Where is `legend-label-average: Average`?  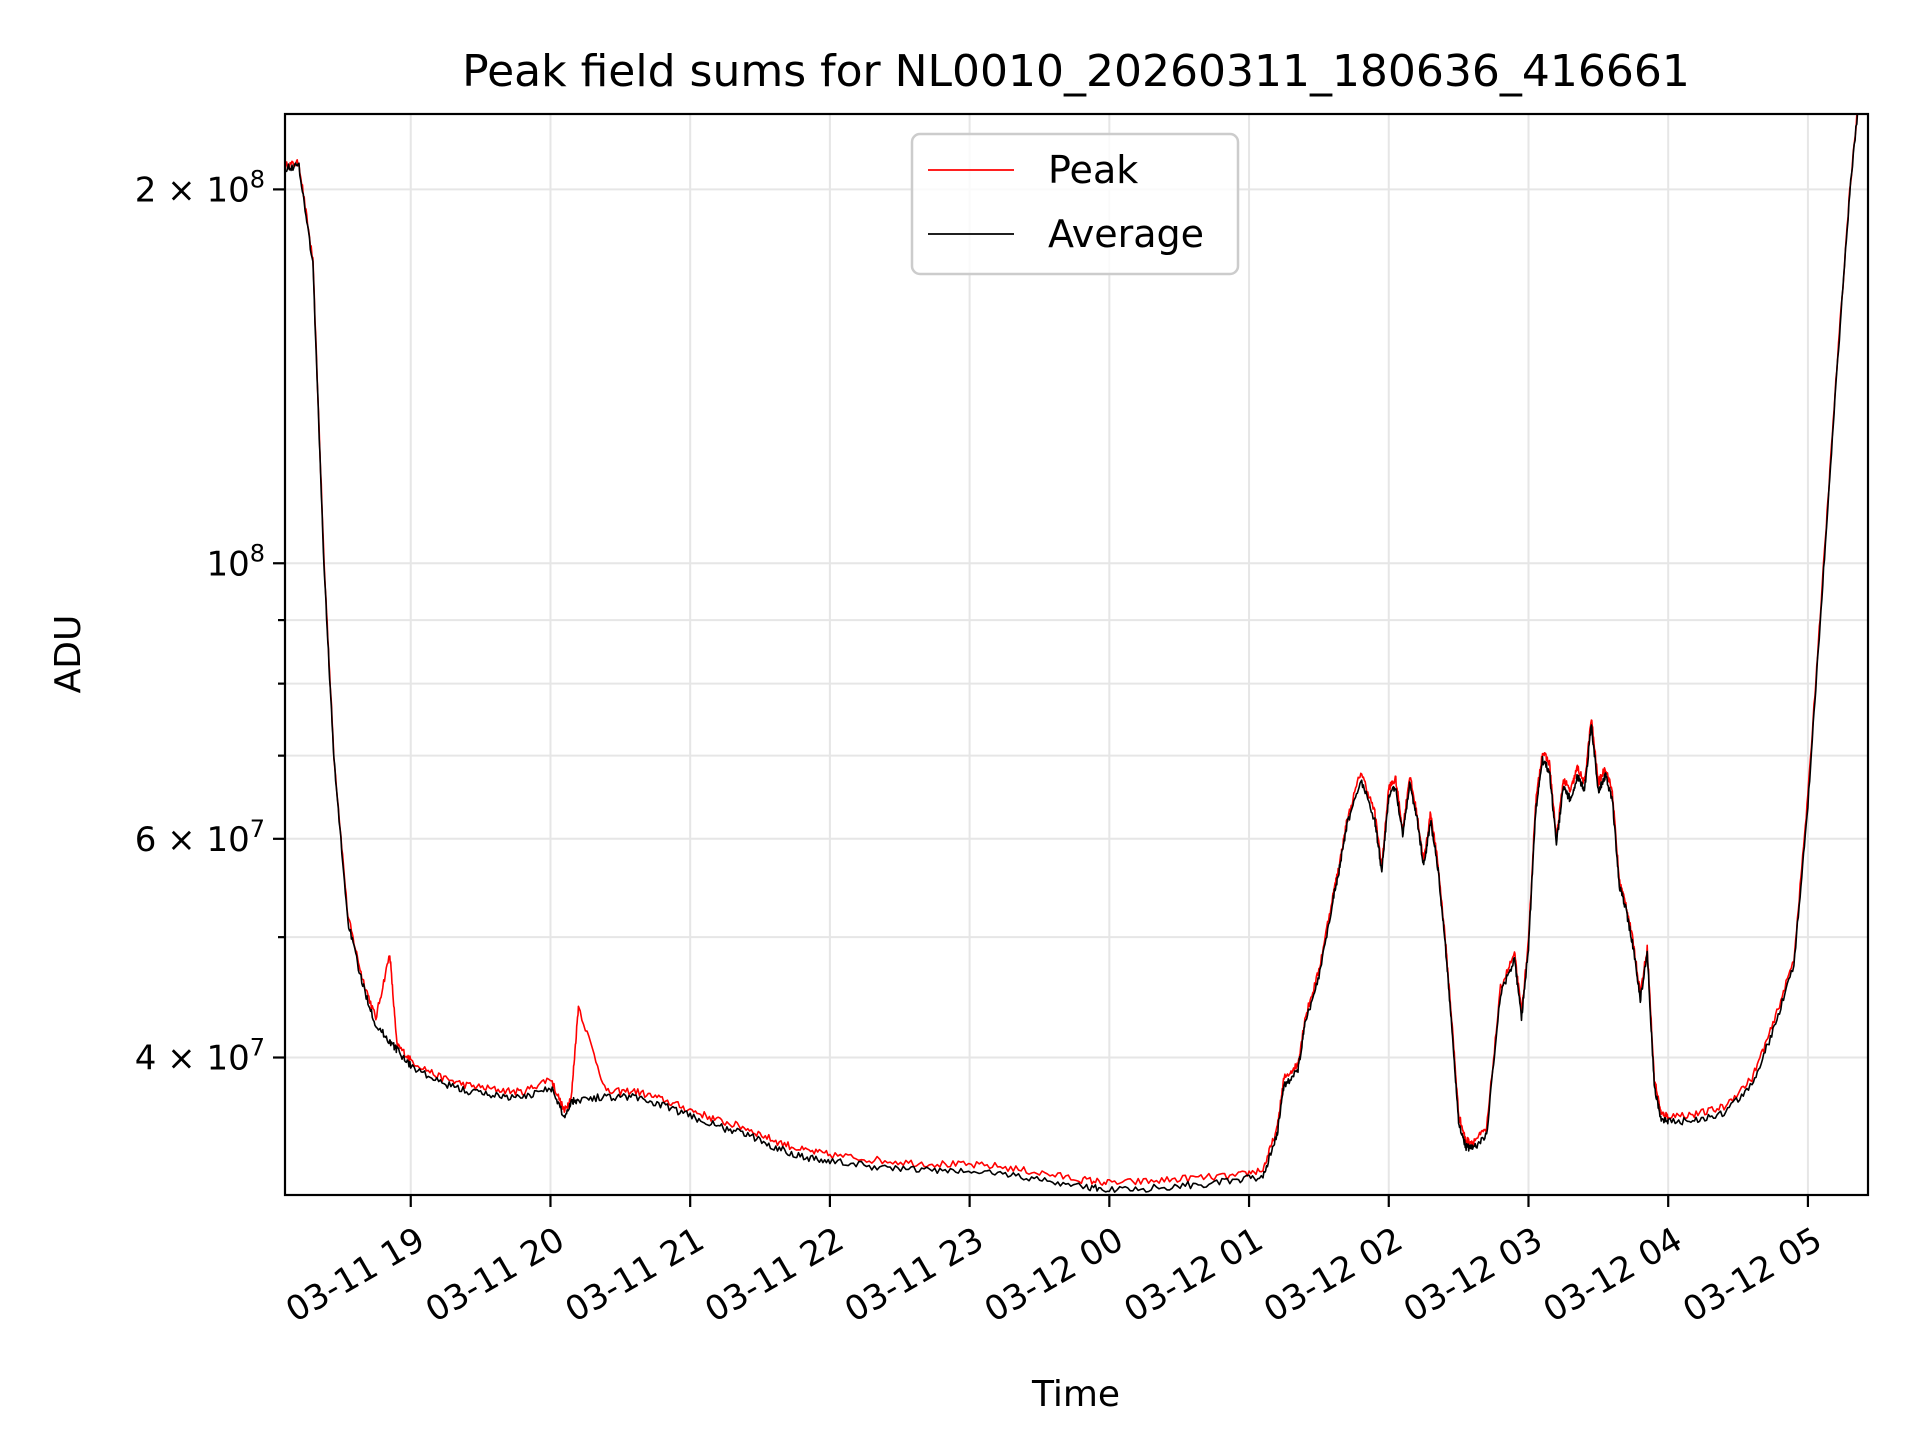 legend-label-average: Average is located at coordinates (1126, 234).